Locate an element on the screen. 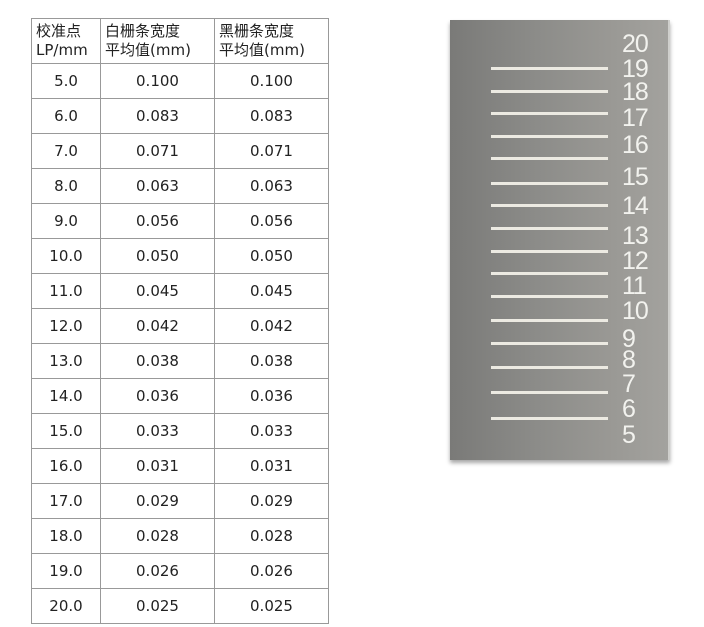 This screenshot has width=704, height=627. table-row: 8.0 0.063 0.063 is located at coordinates (180, 186).